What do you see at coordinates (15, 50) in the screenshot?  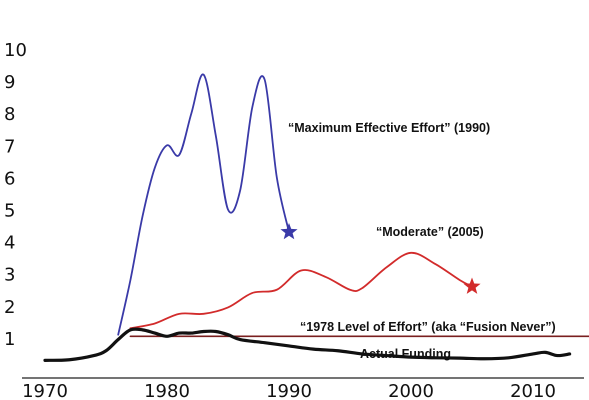 I see `y-tick-label: 10` at bounding box center [15, 50].